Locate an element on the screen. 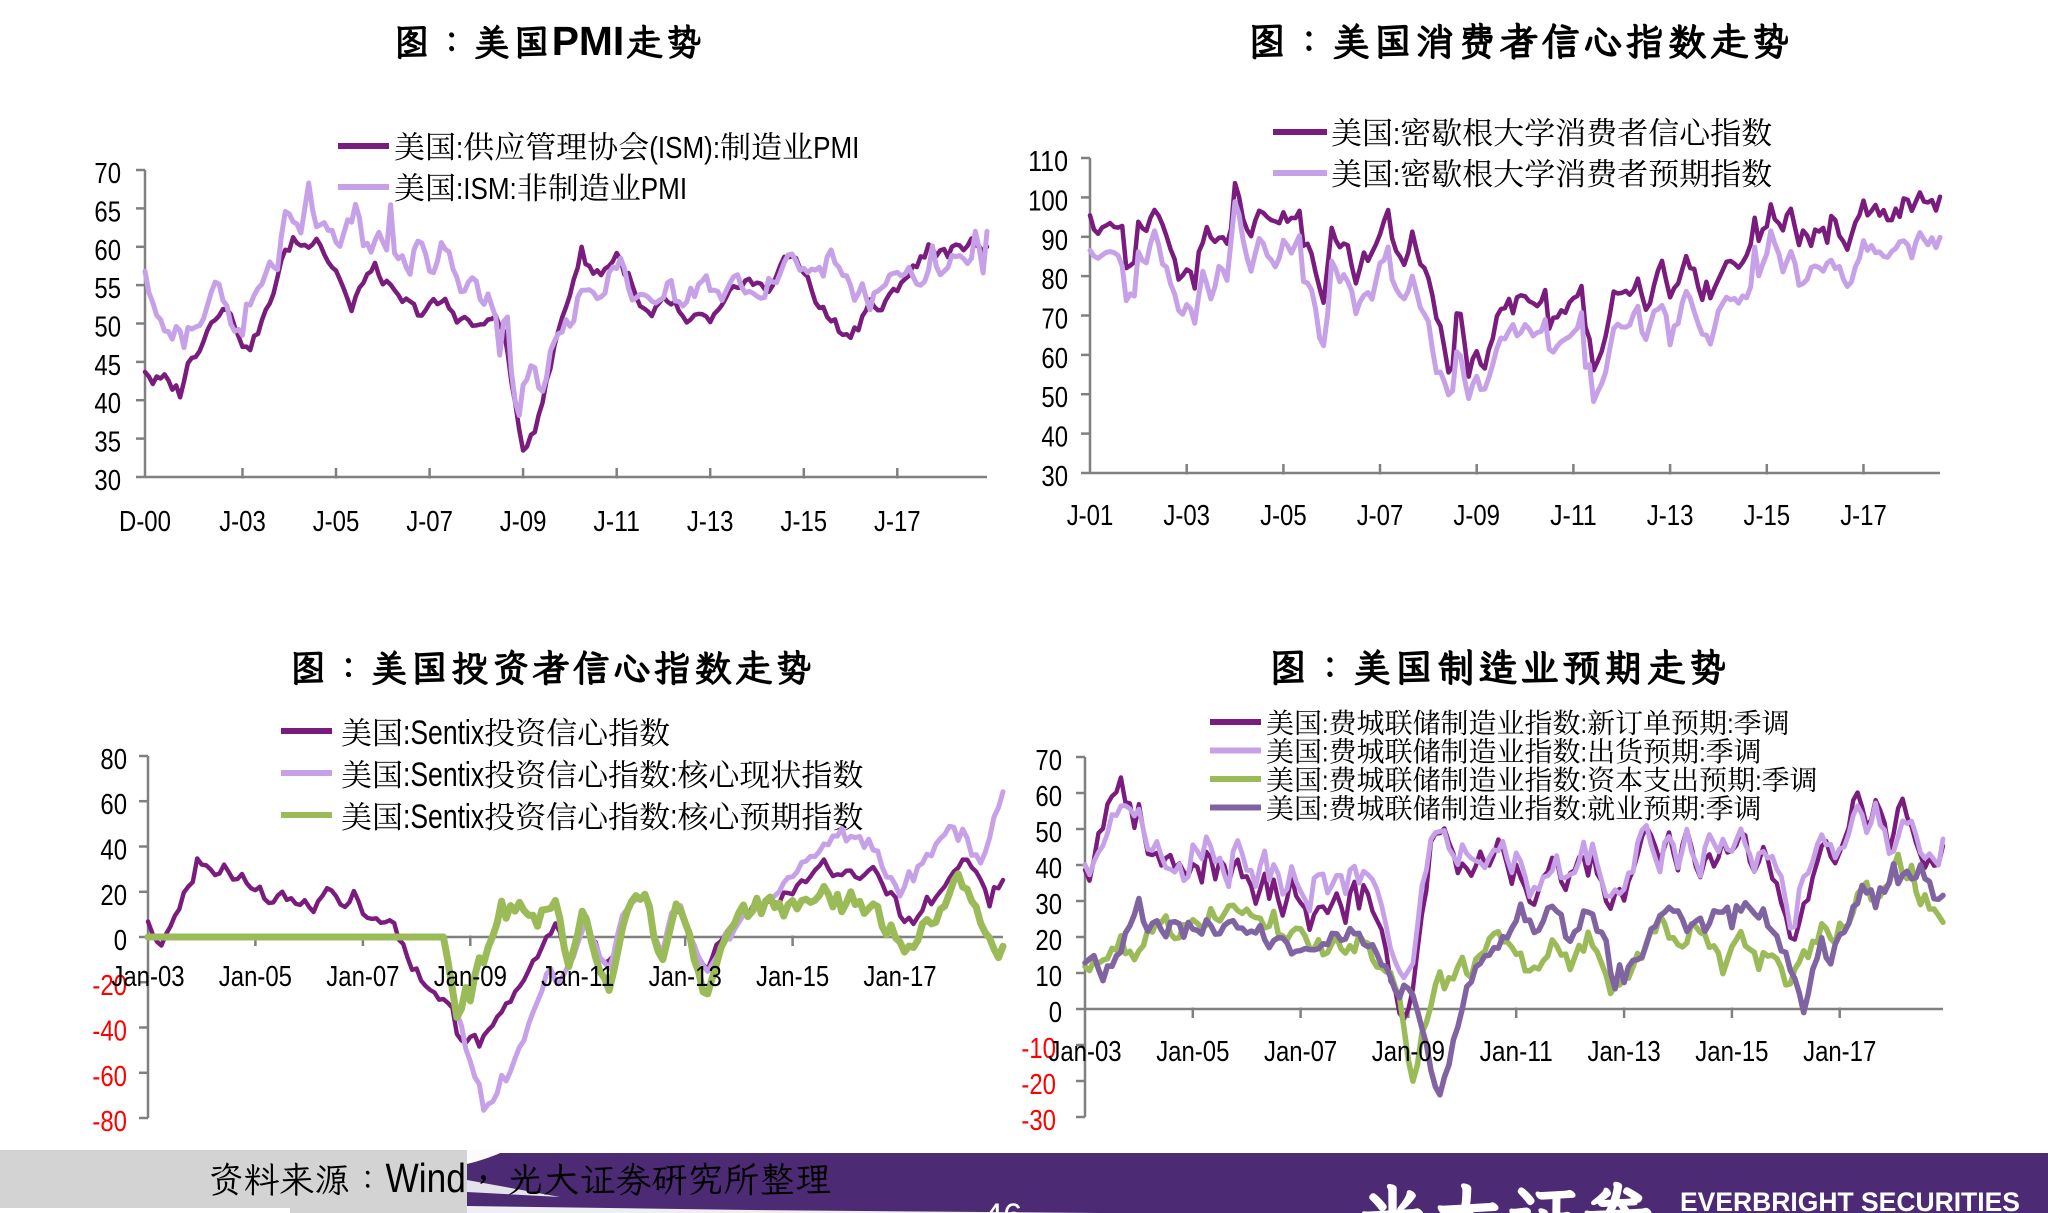  svg-text: 90 is located at coordinates (1054, 241).